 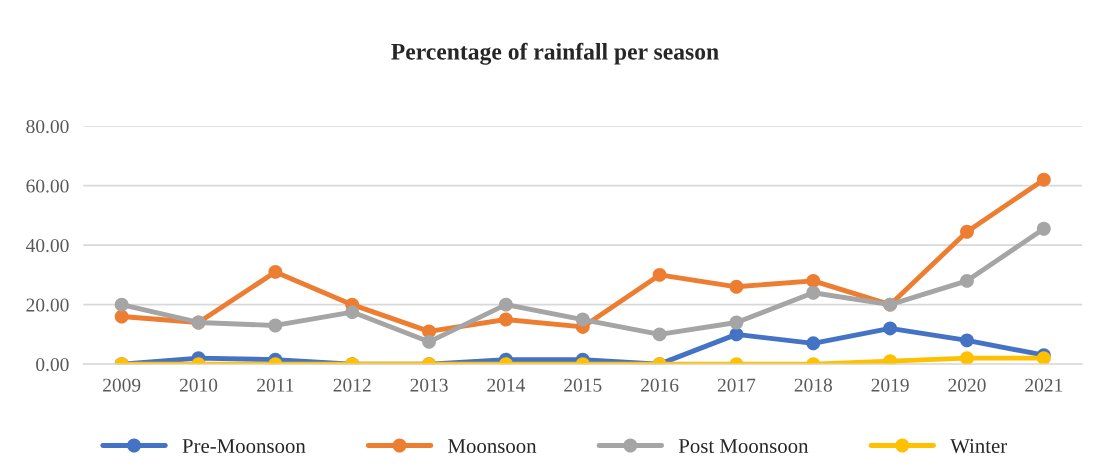 What do you see at coordinates (736, 385) in the screenshot?
I see `x-tick-label: 2017` at bounding box center [736, 385].